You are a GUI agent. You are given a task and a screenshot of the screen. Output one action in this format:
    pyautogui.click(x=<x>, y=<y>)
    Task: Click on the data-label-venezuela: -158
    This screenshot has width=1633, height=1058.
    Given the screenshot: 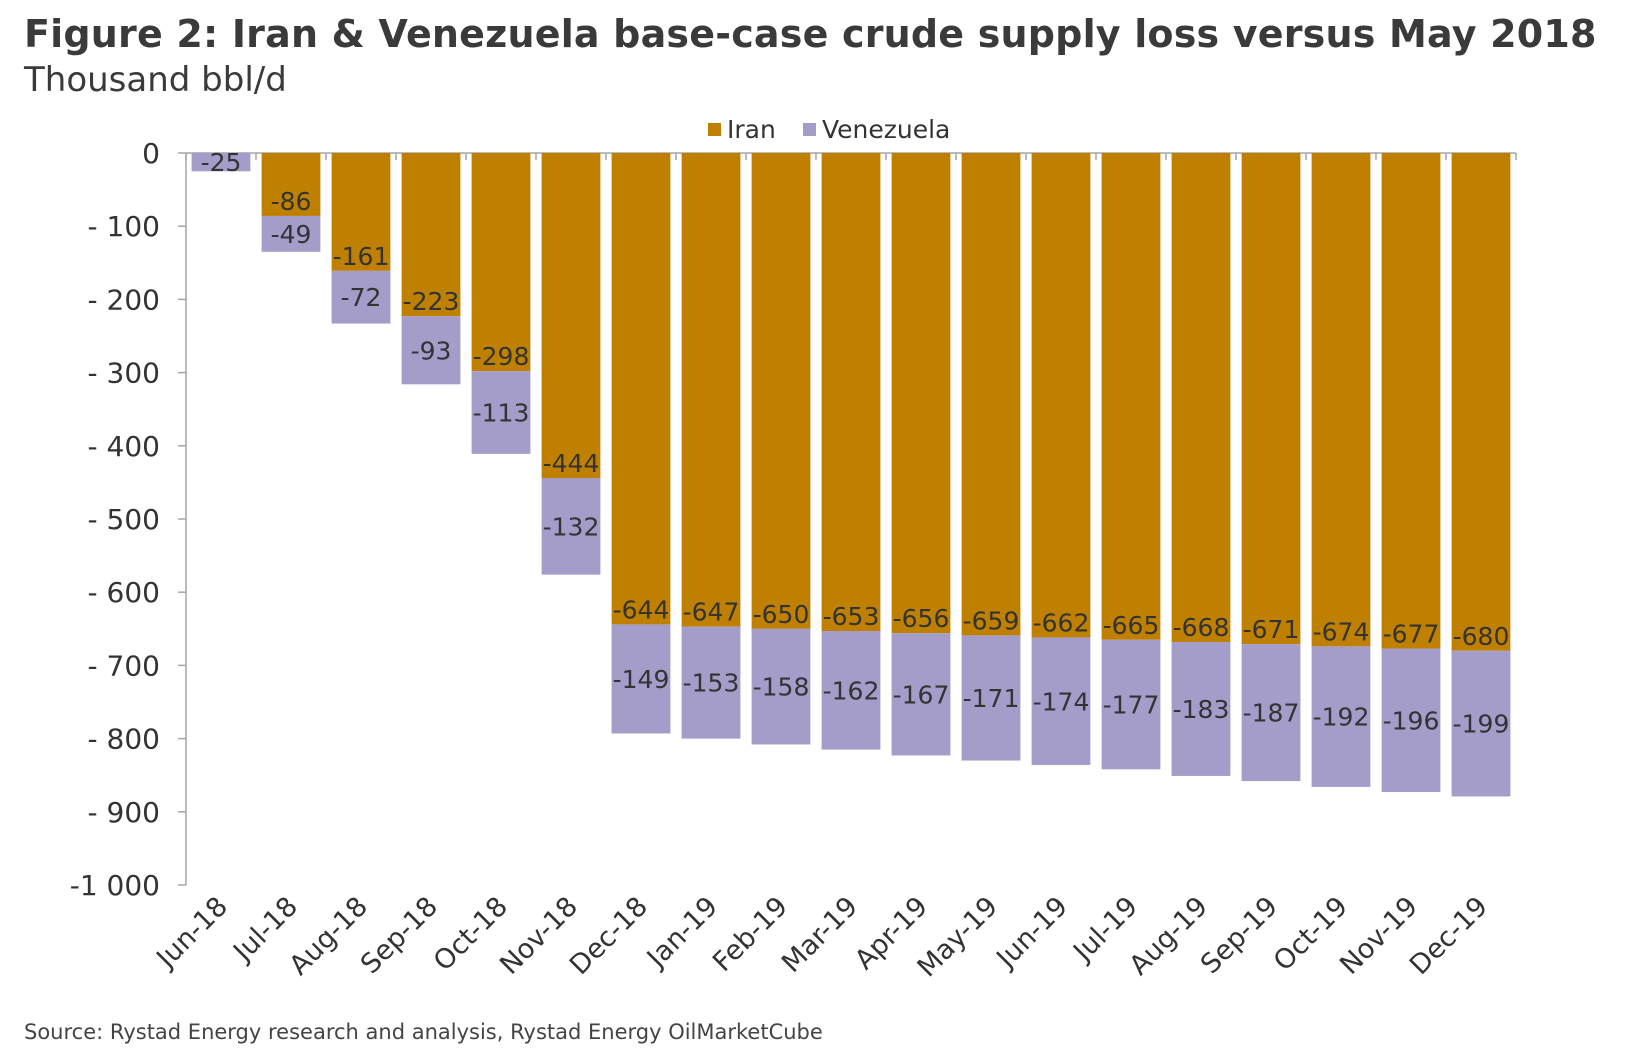 What is the action you would take?
    pyautogui.click(x=781, y=687)
    